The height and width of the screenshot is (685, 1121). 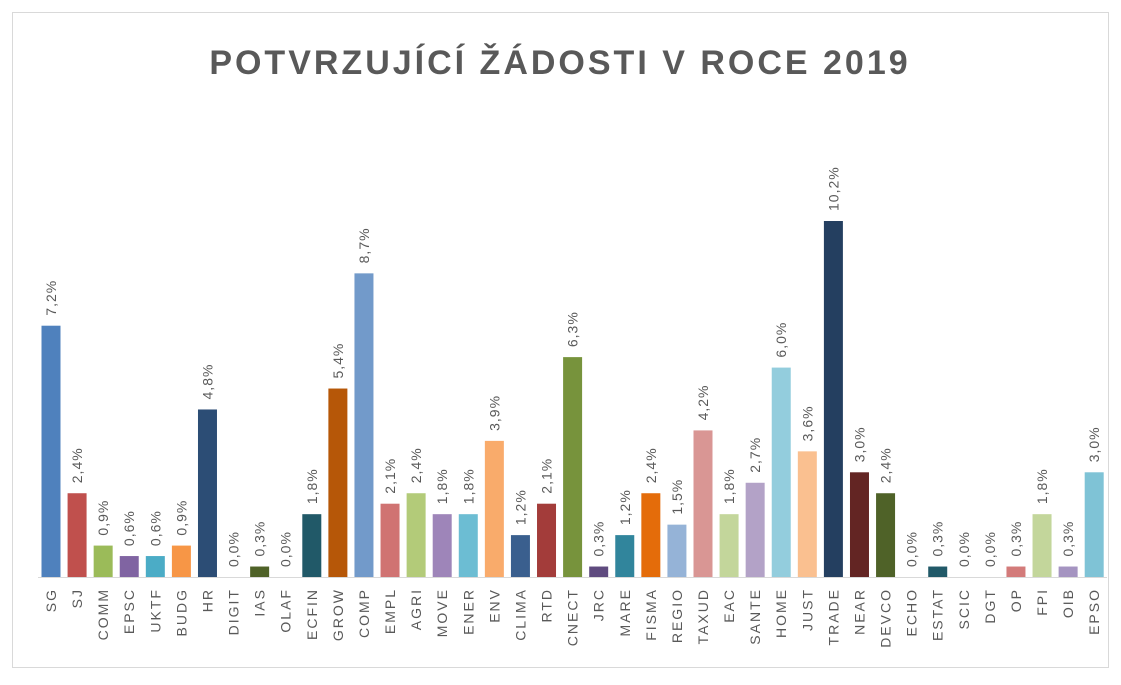 What do you see at coordinates (77, 598) in the screenshot?
I see `x-tick-label: SJ` at bounding box center [77, 598].